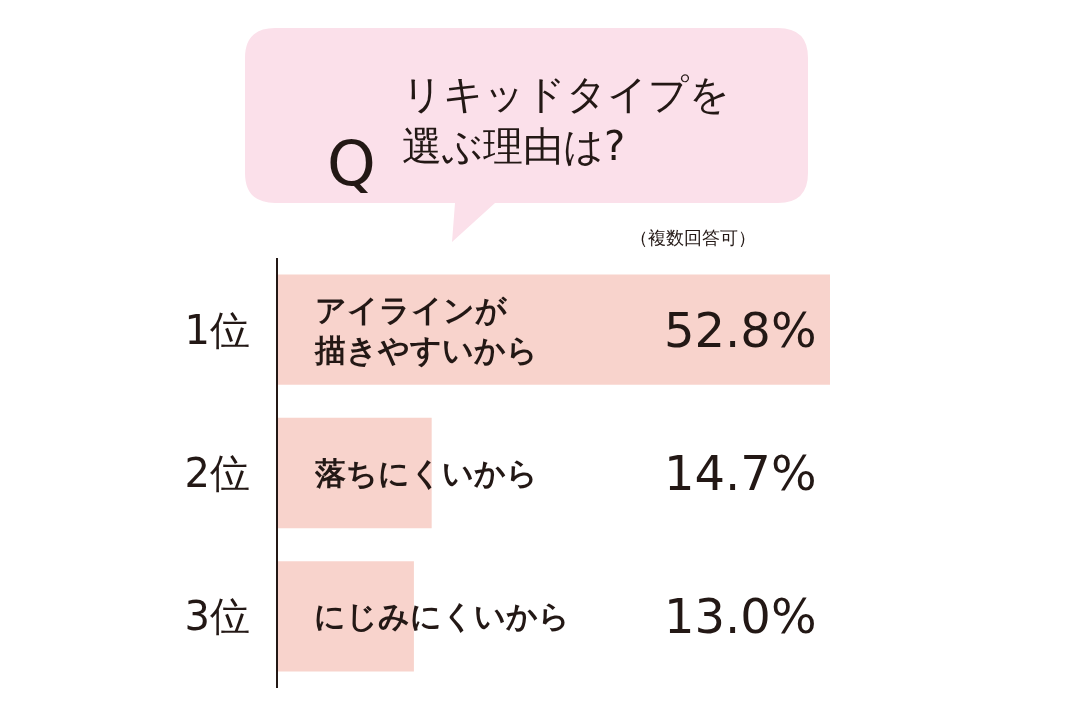  I want to click on y-tick-label: 3位, so click(217, 616).